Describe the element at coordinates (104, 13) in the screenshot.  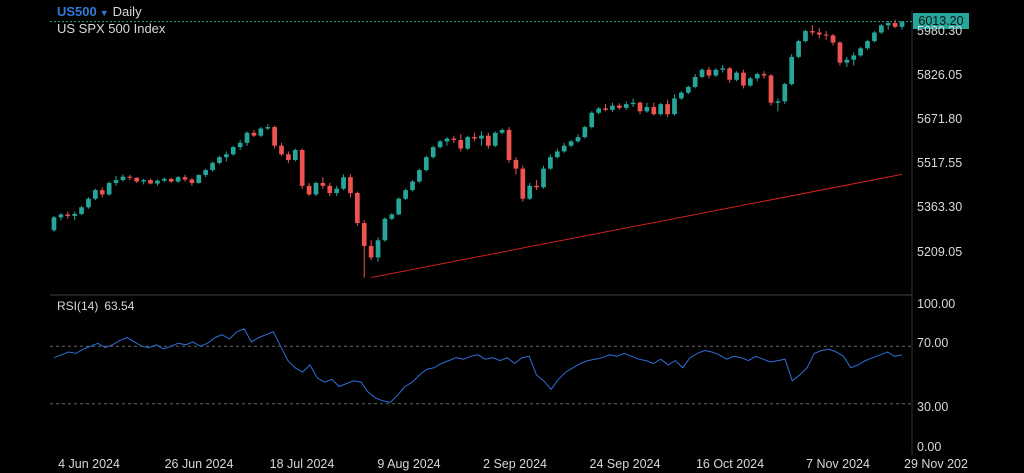
I see `caret-down-icon: ▼` at that location.